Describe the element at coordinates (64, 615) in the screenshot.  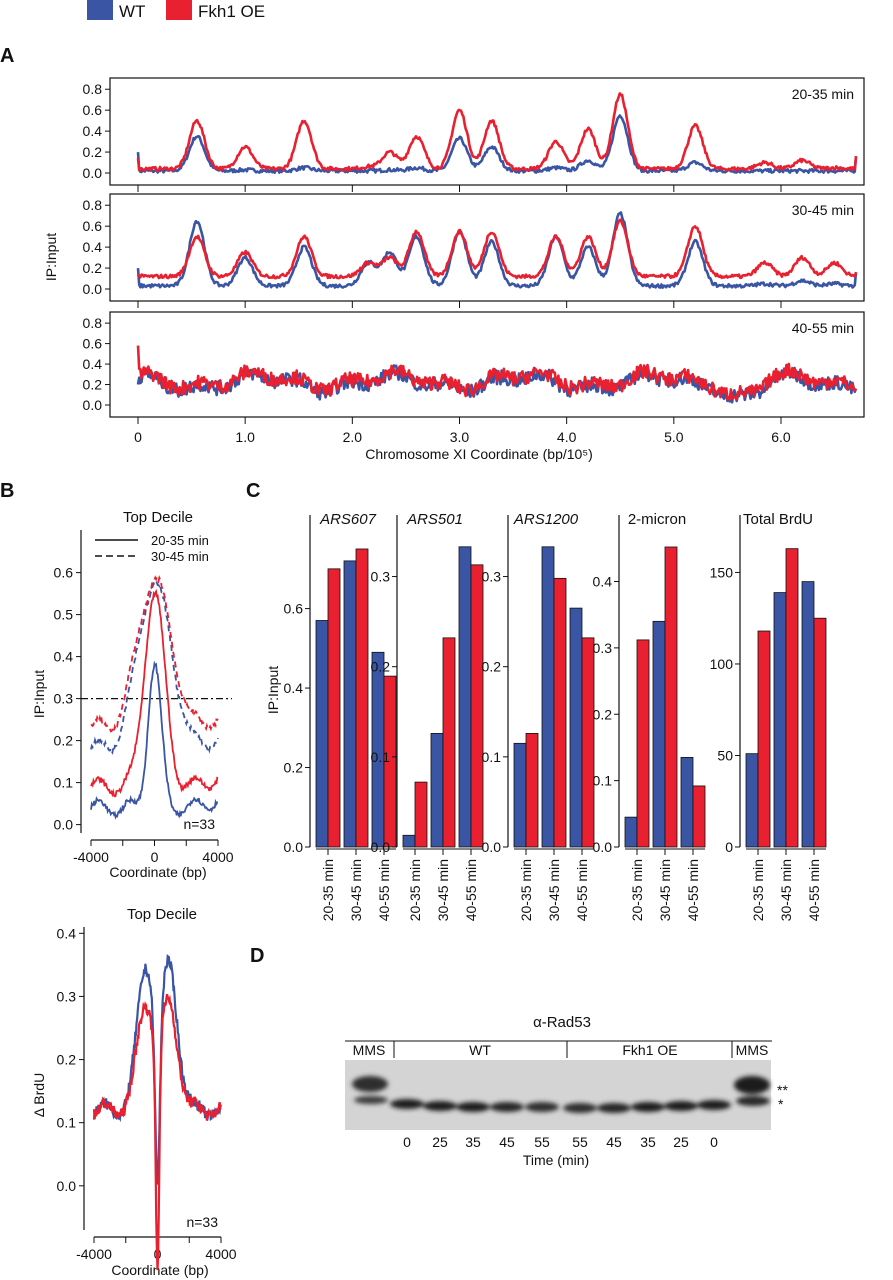
I see `y-tick-label: 0.5` at that location.